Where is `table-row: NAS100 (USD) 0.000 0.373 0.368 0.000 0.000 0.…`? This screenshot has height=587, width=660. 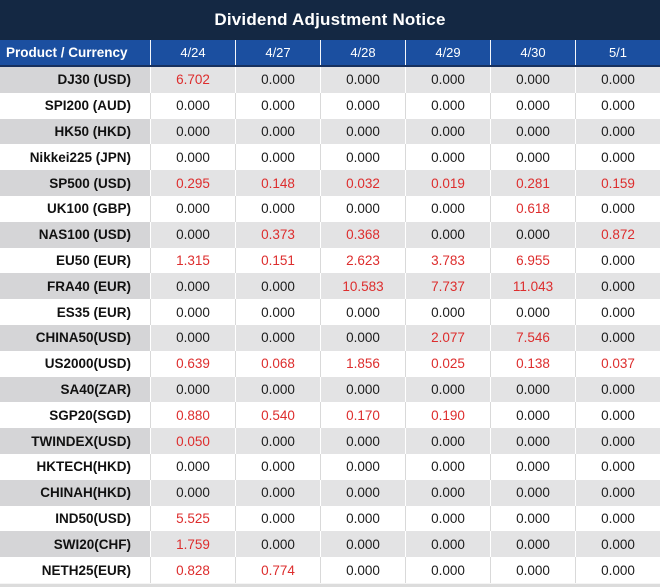 table-row: NAS100 (USD) 0.000 0.373 0.368 0.000 0.000 0.… is located at coordinates (330, 234).